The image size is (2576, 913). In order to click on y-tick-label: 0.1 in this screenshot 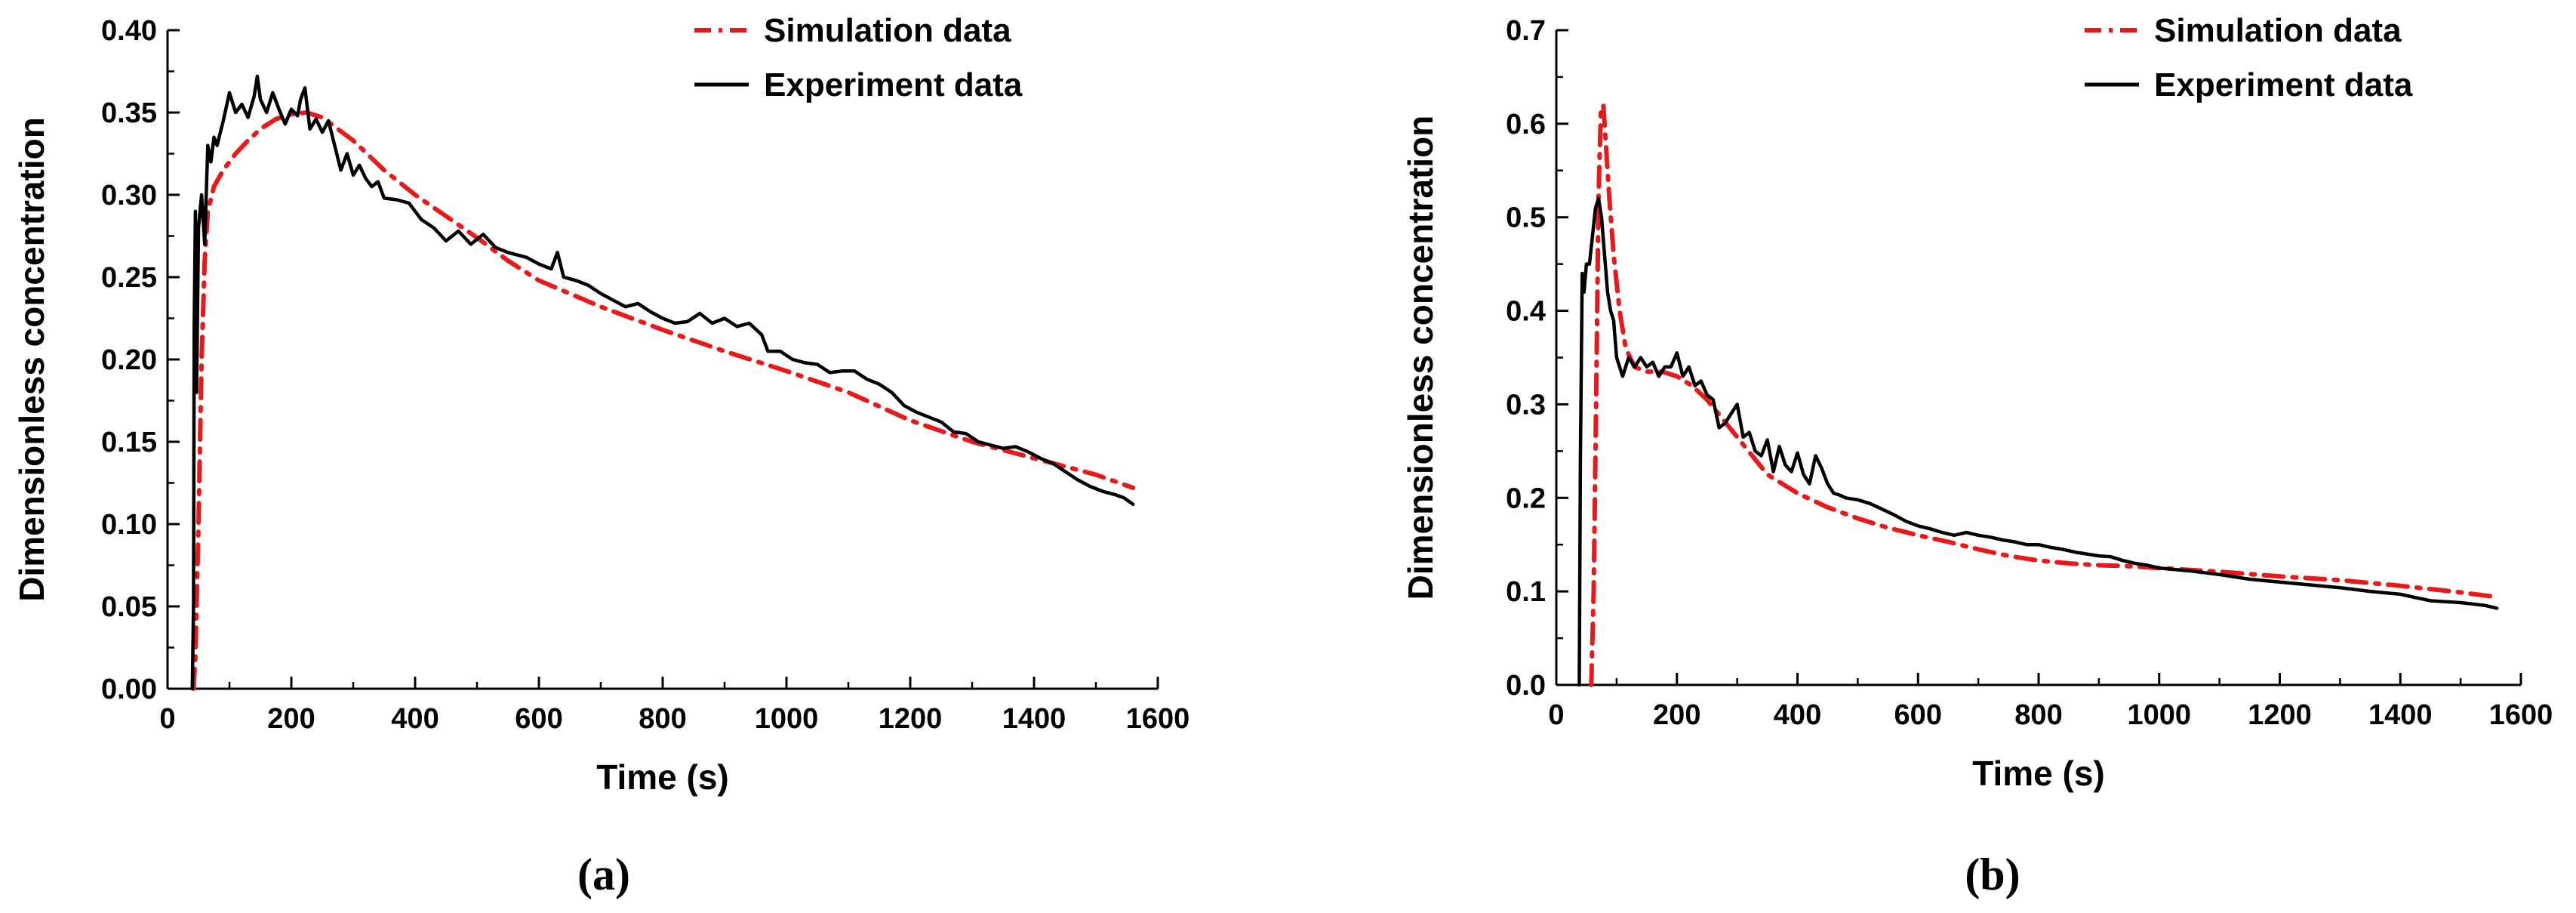, I will do `click(1526, 592)`.